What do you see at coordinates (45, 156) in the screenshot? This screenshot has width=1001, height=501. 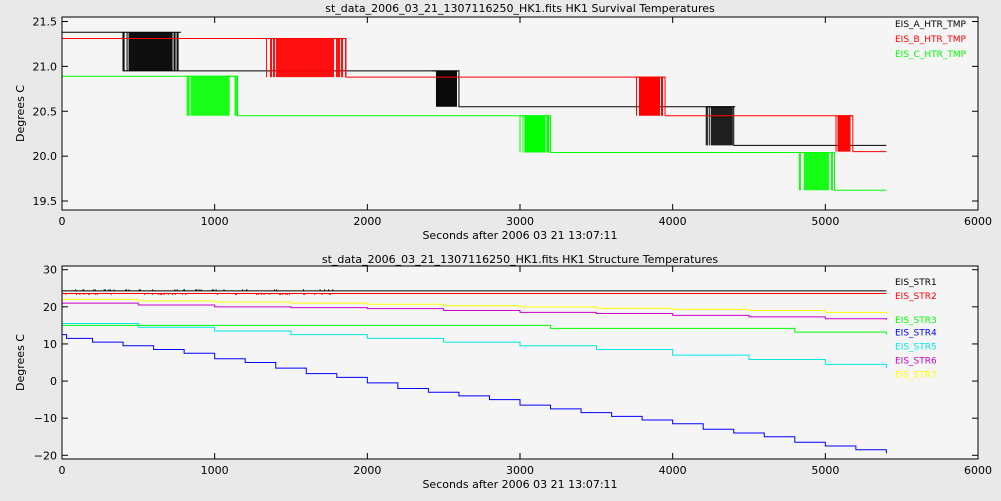 I see `y-tick-label: 20.0` at bounding box center [45, 156].